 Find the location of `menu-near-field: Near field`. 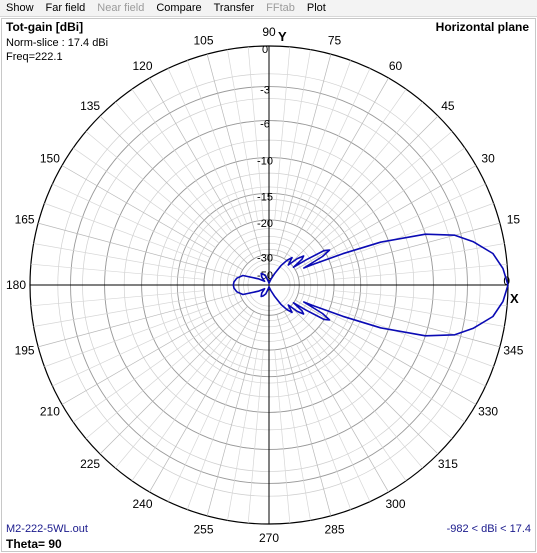

menu-near-field: Near field is located at coordinates (121, 8).